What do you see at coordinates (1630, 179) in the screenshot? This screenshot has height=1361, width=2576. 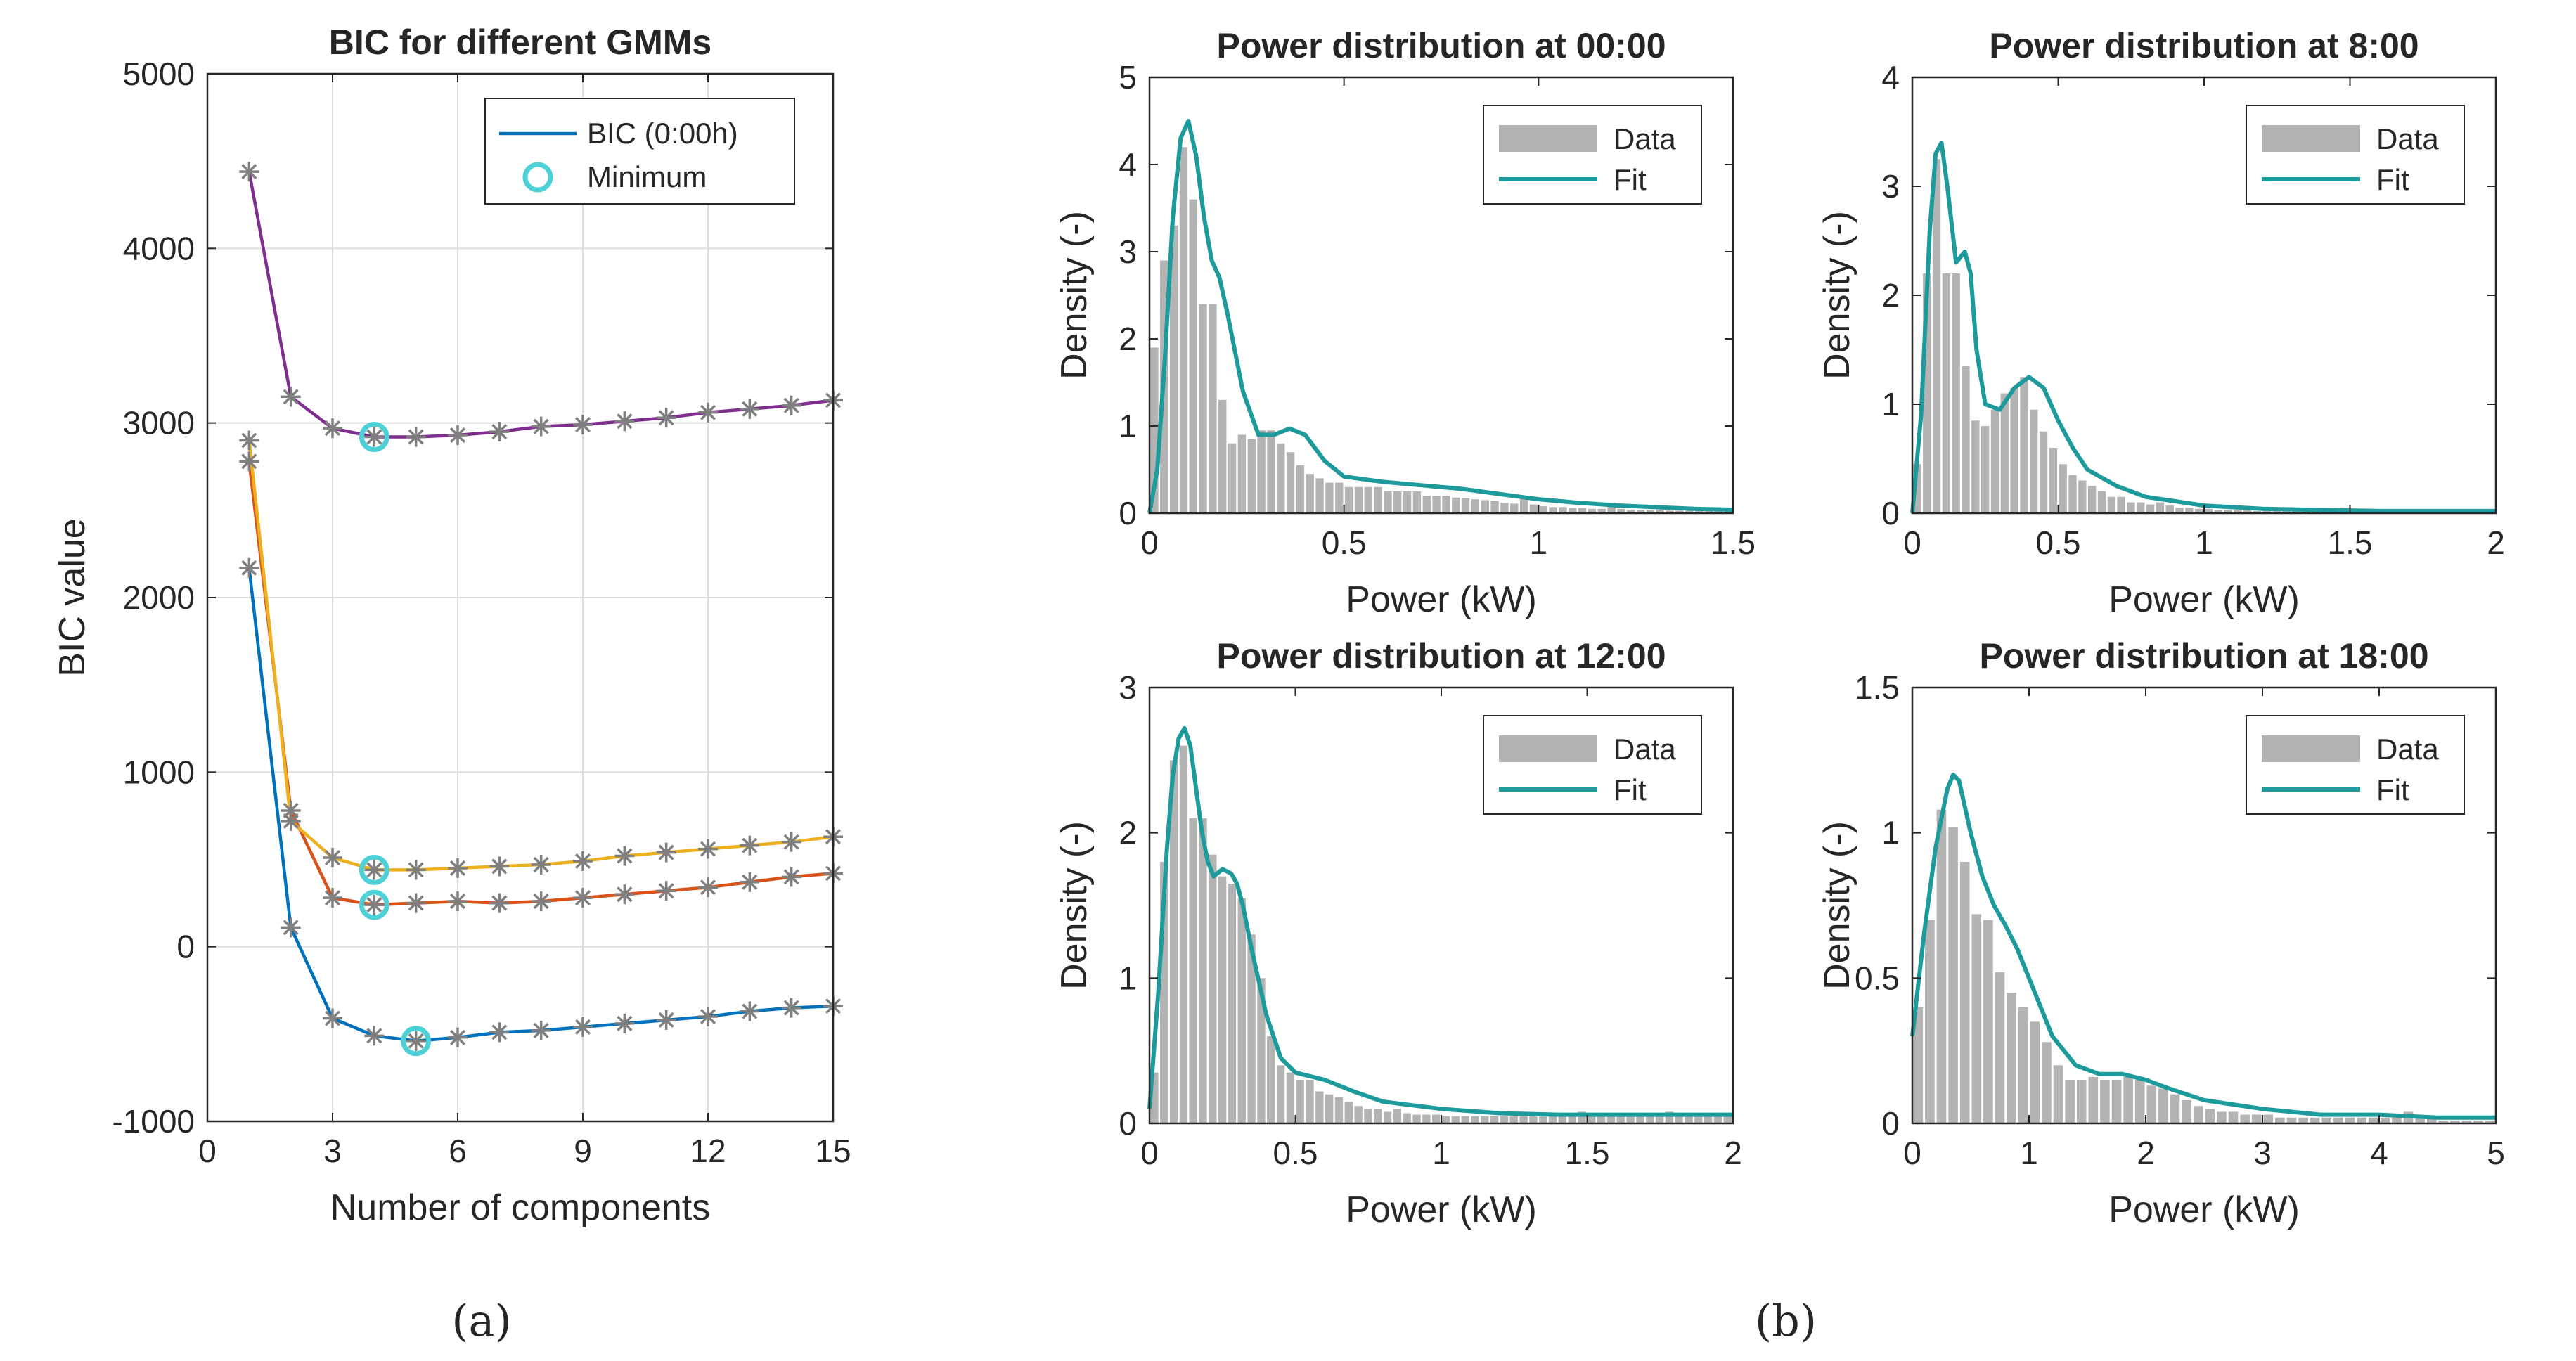 I see `legend-label: Fit` at bounding box center [1630, 179].